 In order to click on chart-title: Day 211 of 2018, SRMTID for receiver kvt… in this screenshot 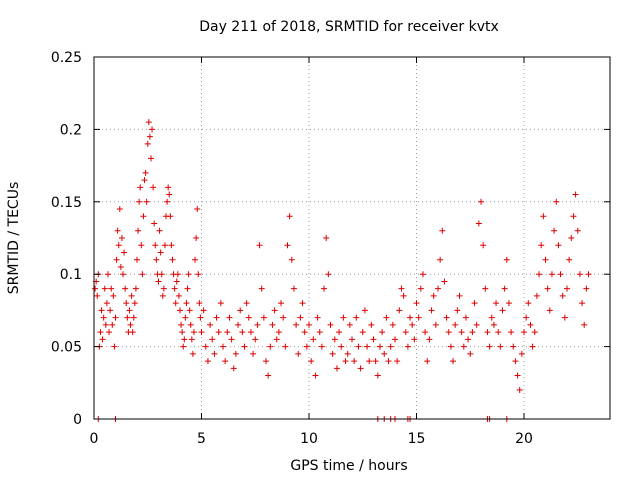, I will do `click(349, 27)`.